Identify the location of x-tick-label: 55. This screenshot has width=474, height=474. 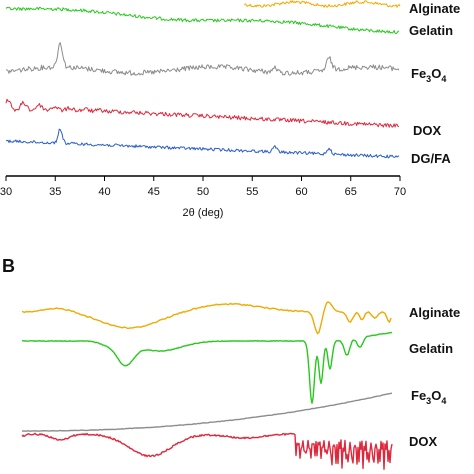
(252, 192).